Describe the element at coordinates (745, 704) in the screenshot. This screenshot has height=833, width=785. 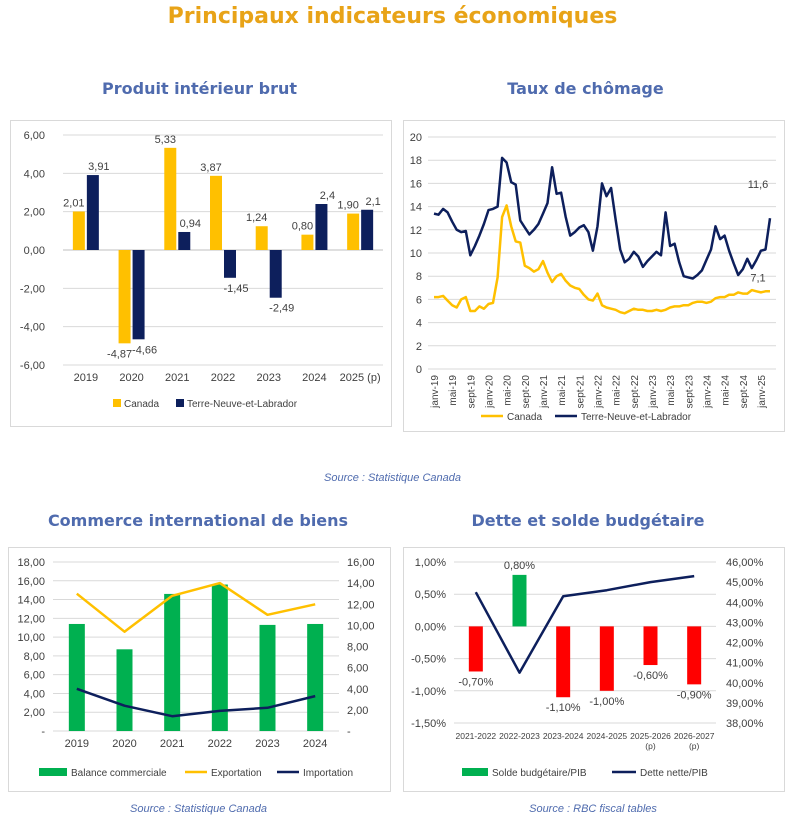
I see `debt-y-tick-right: 39,00%` at that location.